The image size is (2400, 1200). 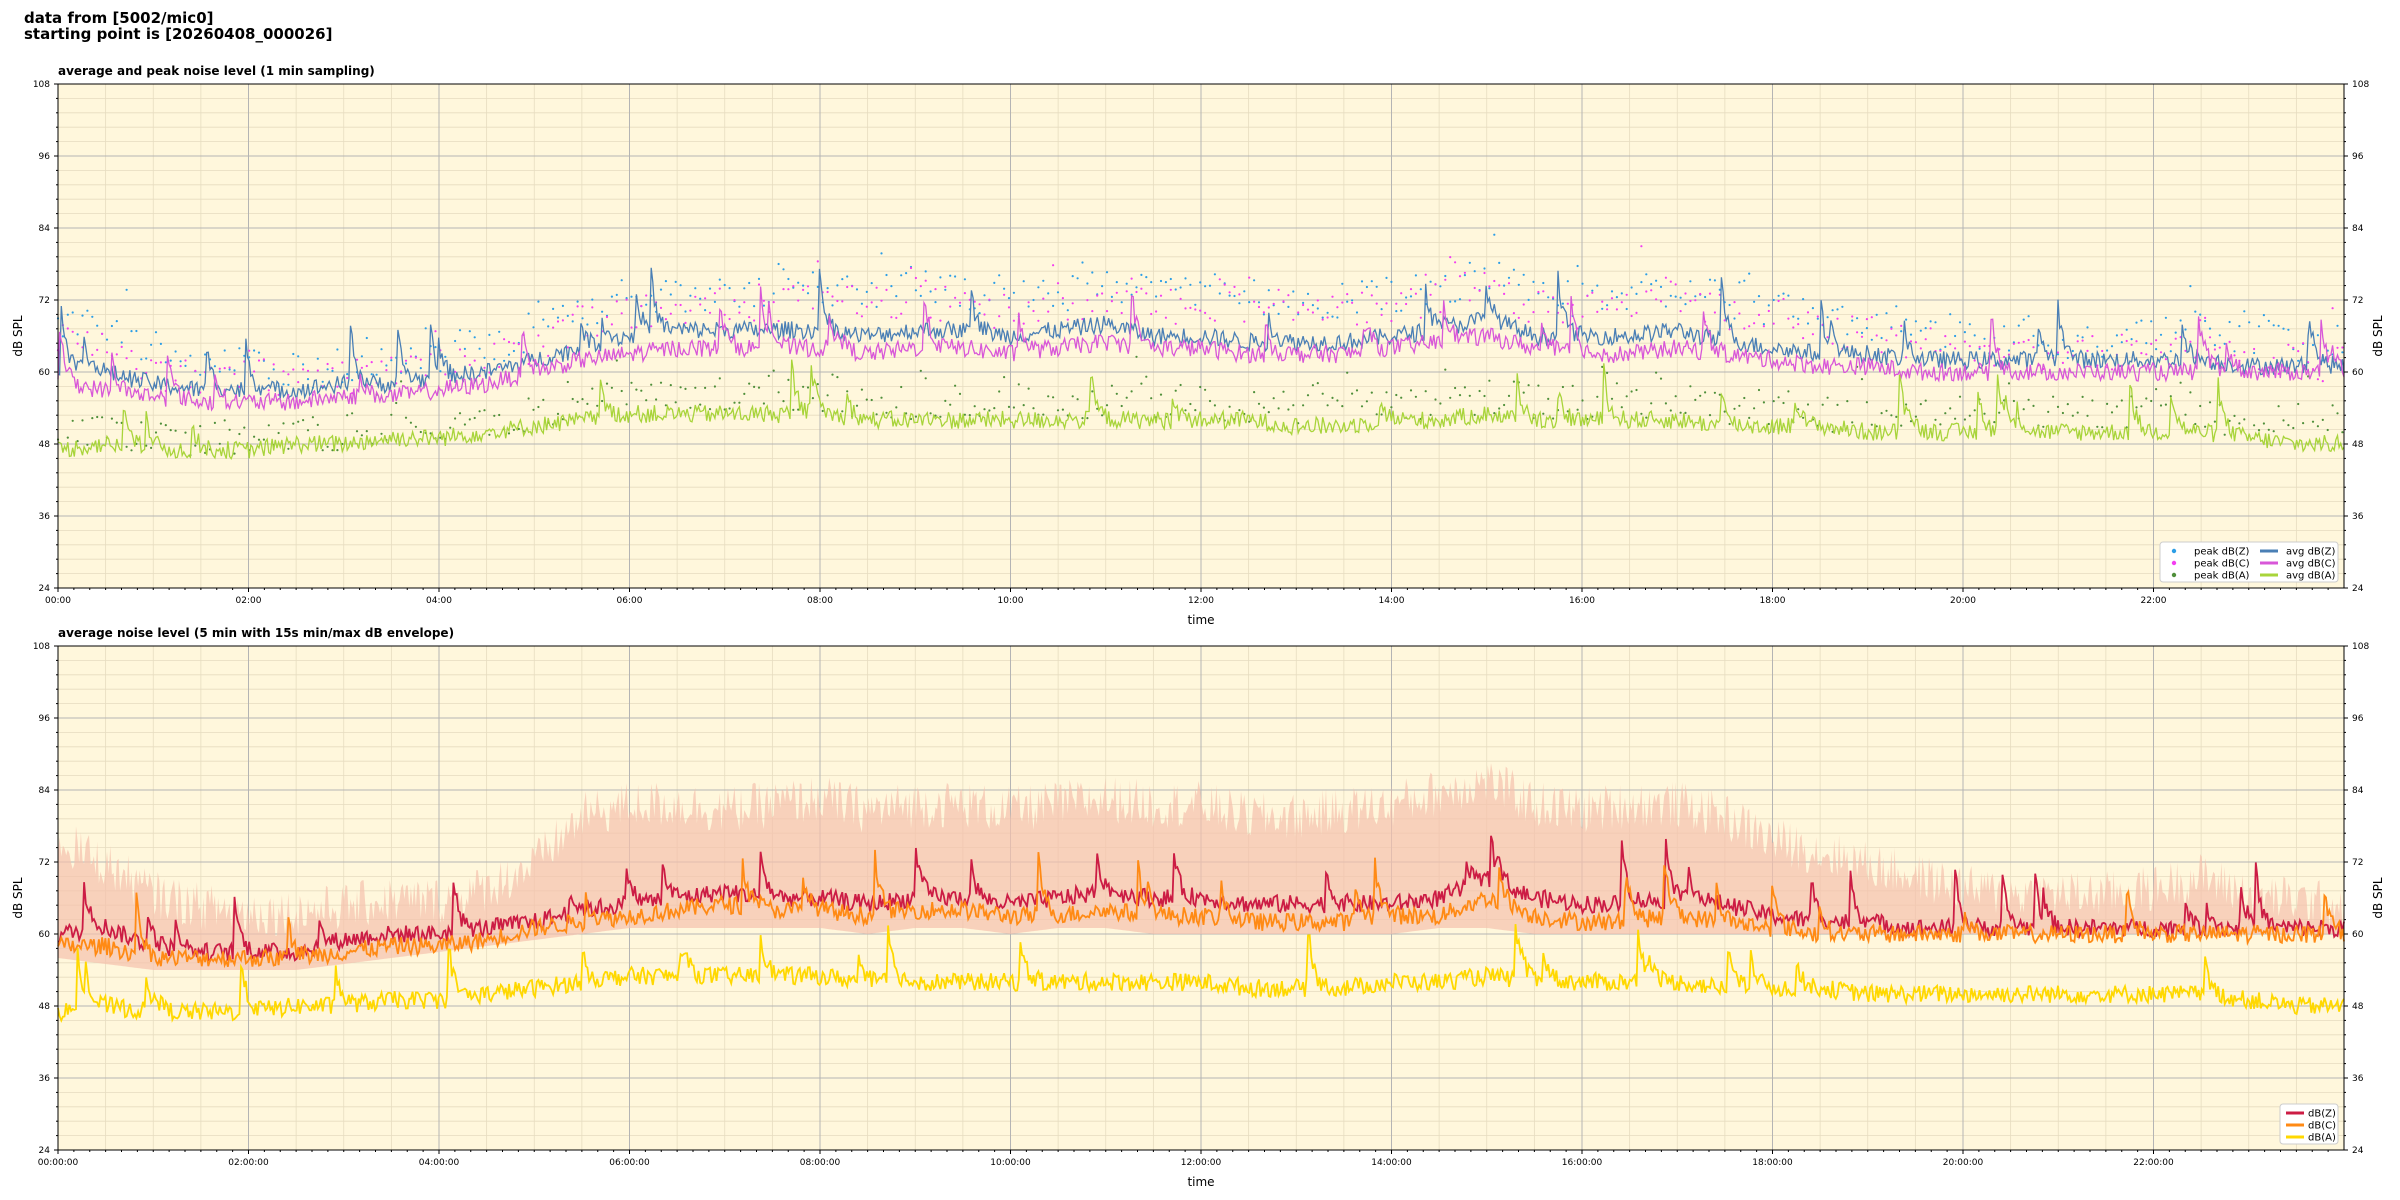 I want to click on ytick-label-right: 108, so click(x=2360, y=647).